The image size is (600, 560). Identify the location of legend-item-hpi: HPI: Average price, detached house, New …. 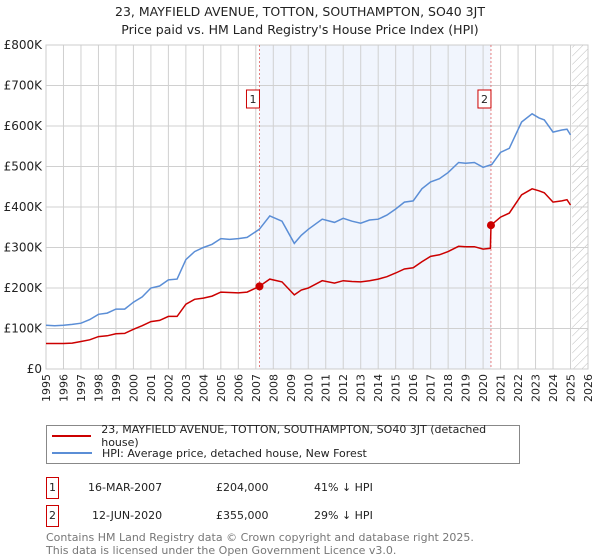
(207, 453).